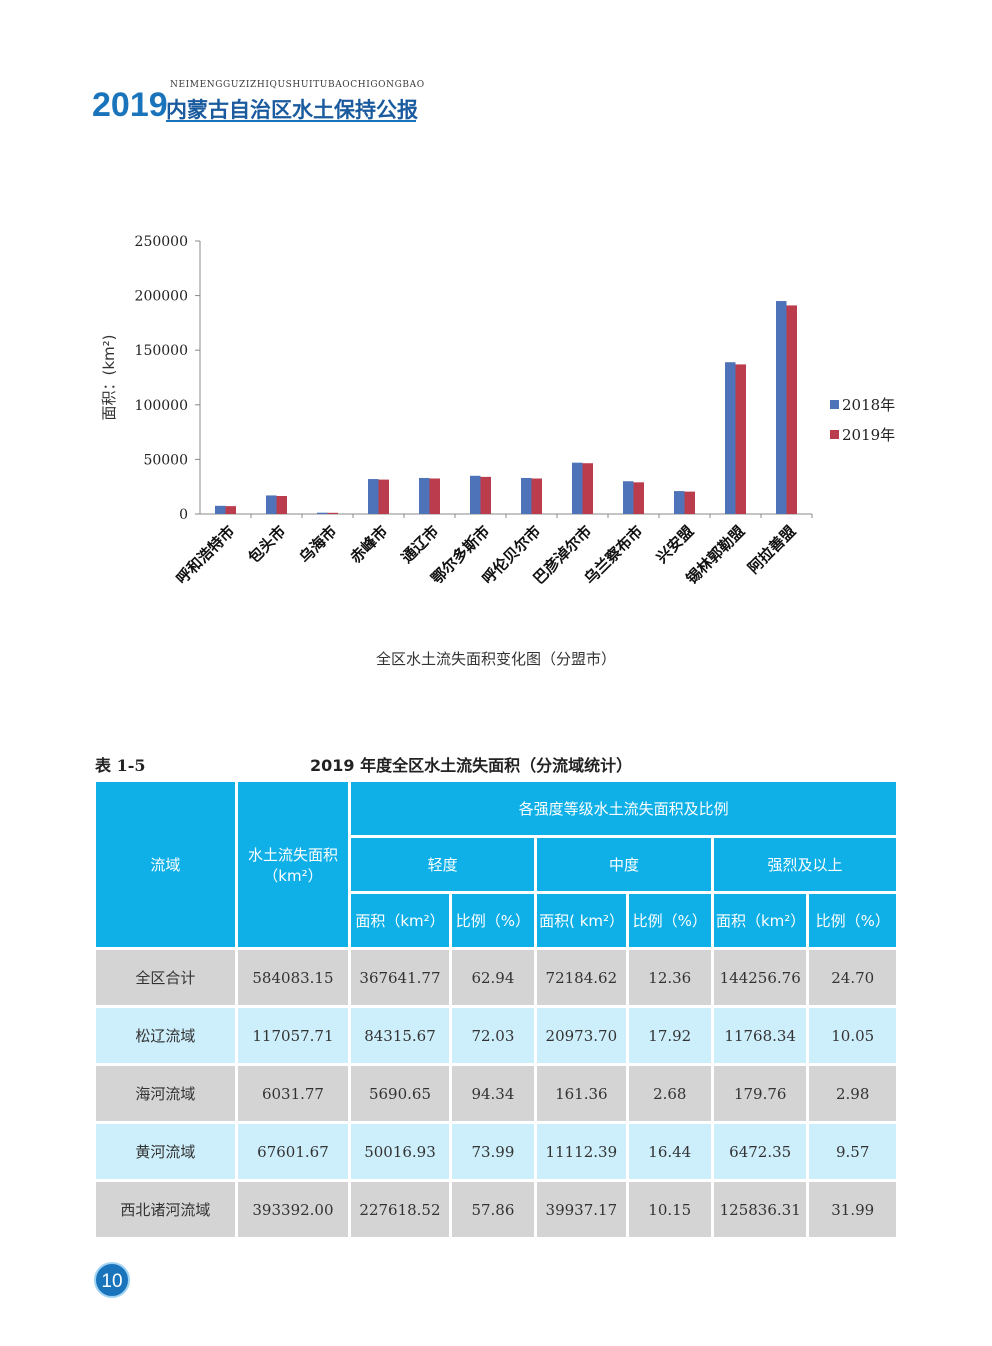  I want to click on x-category-label: 赤峰市, so click(369, 544).